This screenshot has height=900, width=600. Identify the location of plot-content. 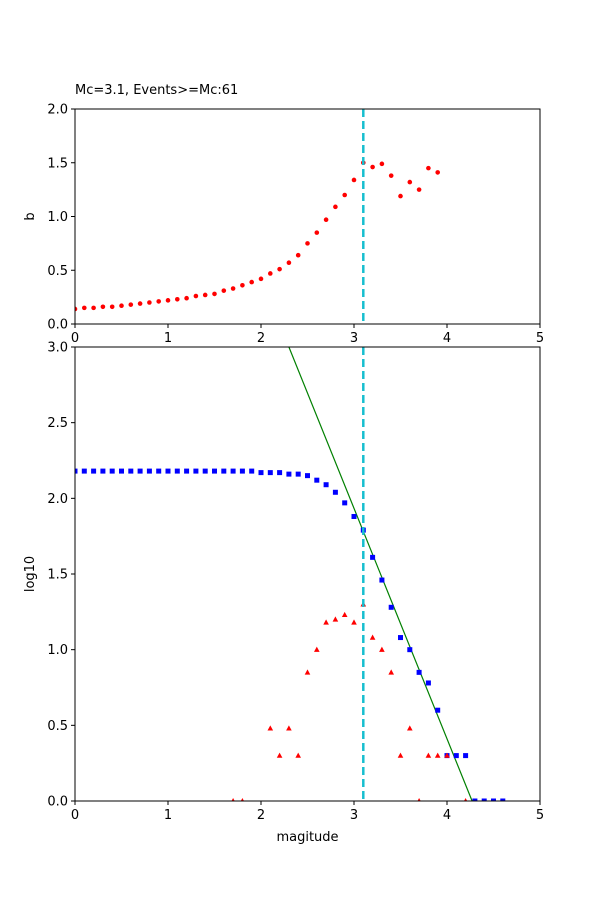
(258, 216).